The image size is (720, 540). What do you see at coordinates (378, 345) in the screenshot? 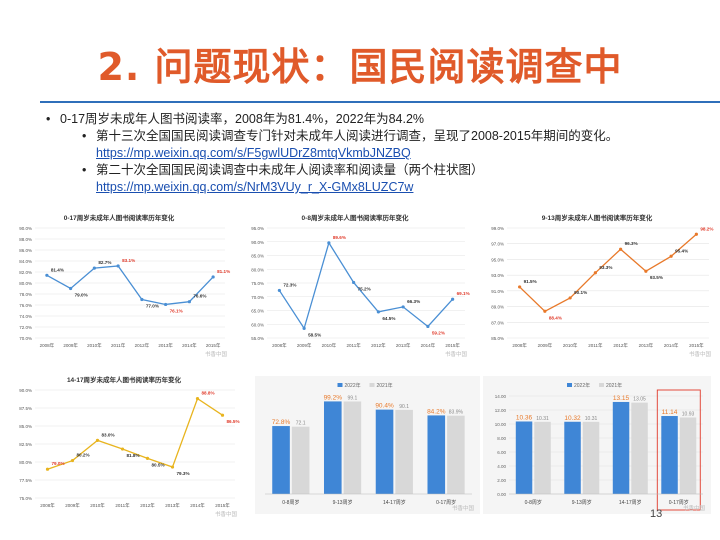
I see `c0-8-x-tick: 2012年` at bounding box center [378, 345].